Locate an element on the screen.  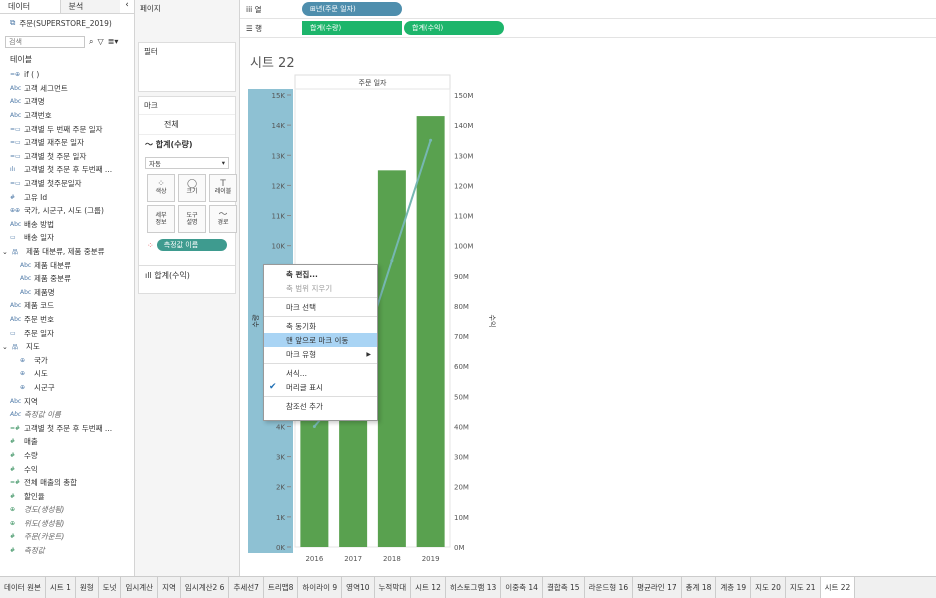
field-item: ⊕ 위도(생성됨) is located at coordinates (67, 524).